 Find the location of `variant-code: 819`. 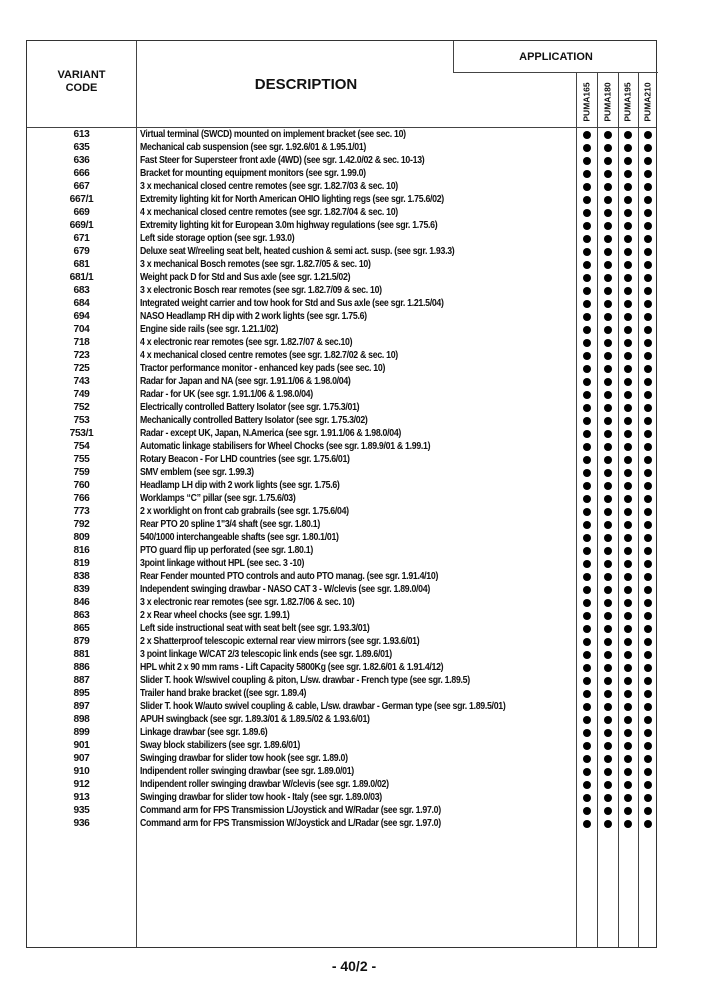

variant-code: 819 is located at coordinates (81, 563).